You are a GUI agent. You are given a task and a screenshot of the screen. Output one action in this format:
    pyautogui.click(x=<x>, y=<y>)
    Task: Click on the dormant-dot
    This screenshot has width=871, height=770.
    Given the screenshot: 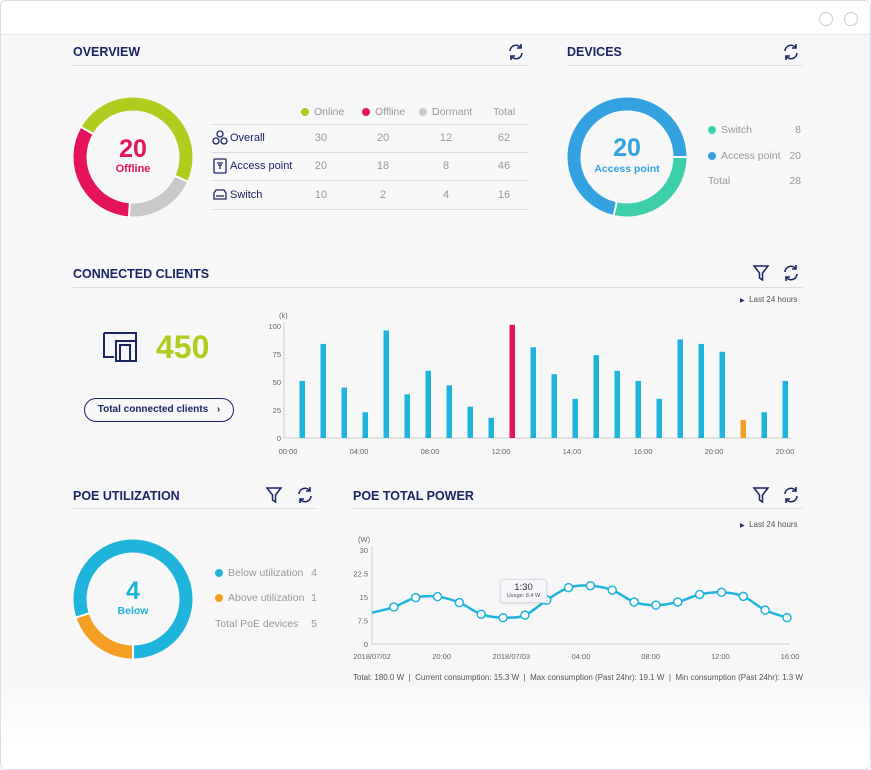 What is the action you would take?
    pyautogui.click(x=423, y=112)
    